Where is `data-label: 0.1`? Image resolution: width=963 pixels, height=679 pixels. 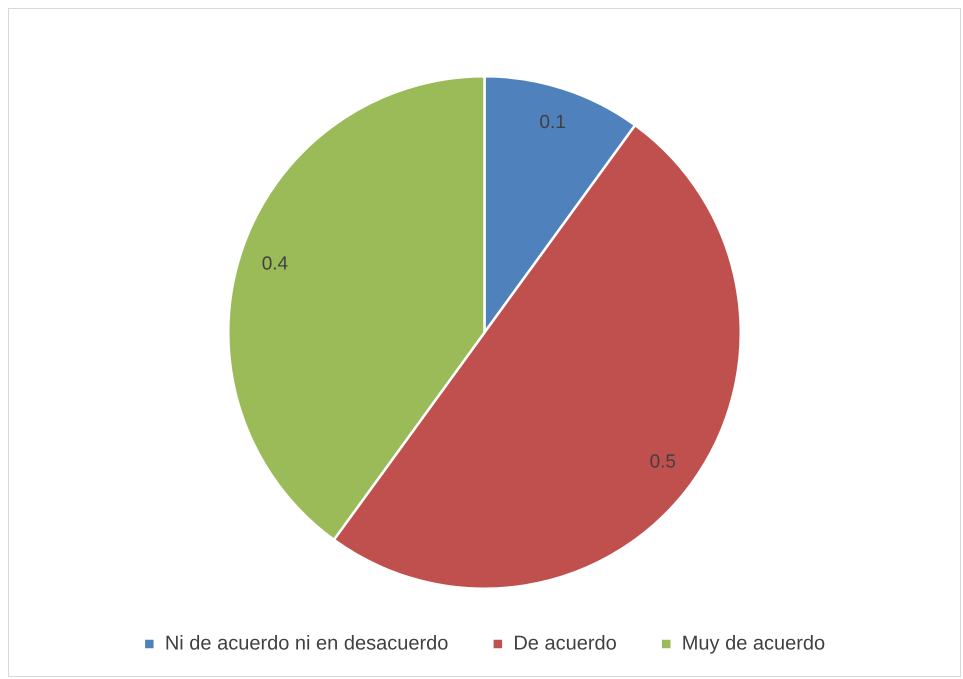 data-label: 0.1 is located at coordinates (552, 123).